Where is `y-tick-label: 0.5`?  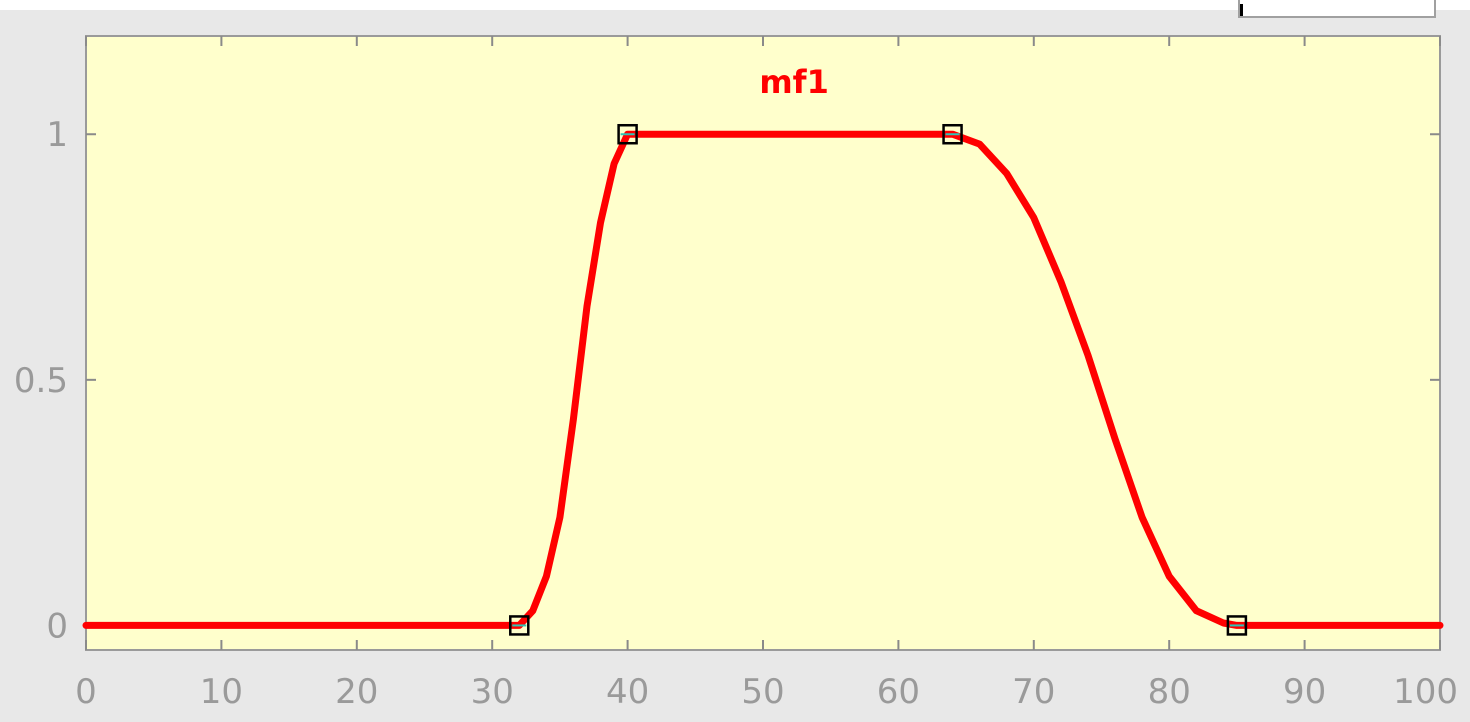
y-tick-label: 0.5 is located at coordinates (41, 381).